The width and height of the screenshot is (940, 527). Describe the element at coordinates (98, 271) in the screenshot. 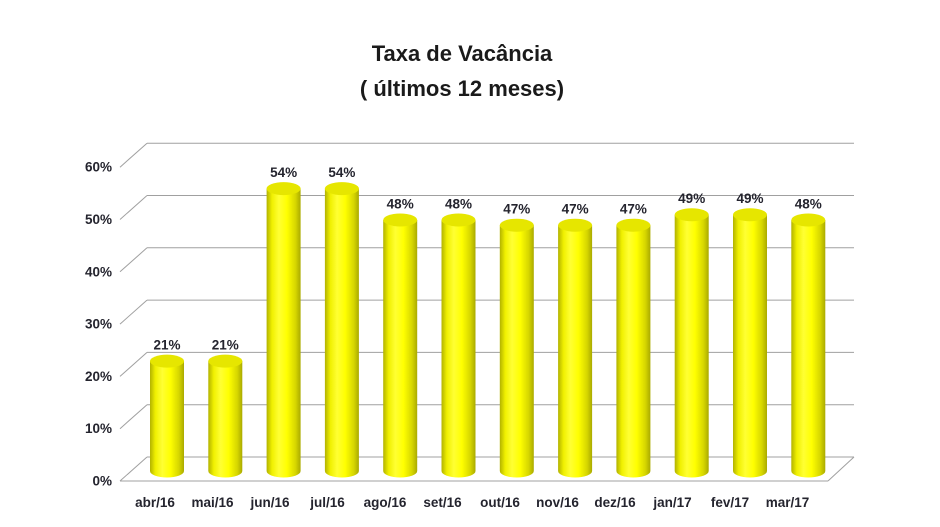

I see `y-axis-label: 40%` at that location.